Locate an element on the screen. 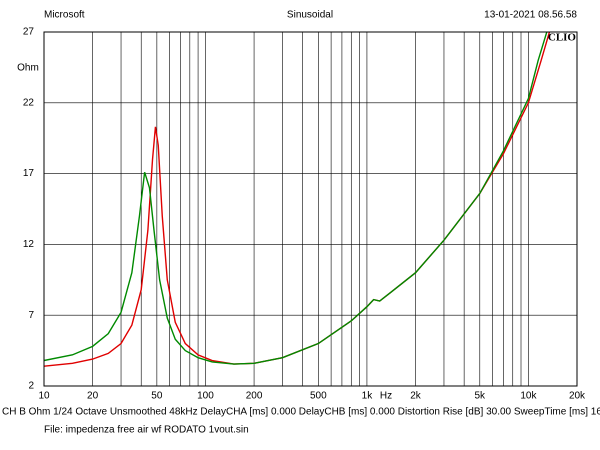 This screenshot has height=450, width=600. x-tick-label: 1k is located at coordinates (368, 396).